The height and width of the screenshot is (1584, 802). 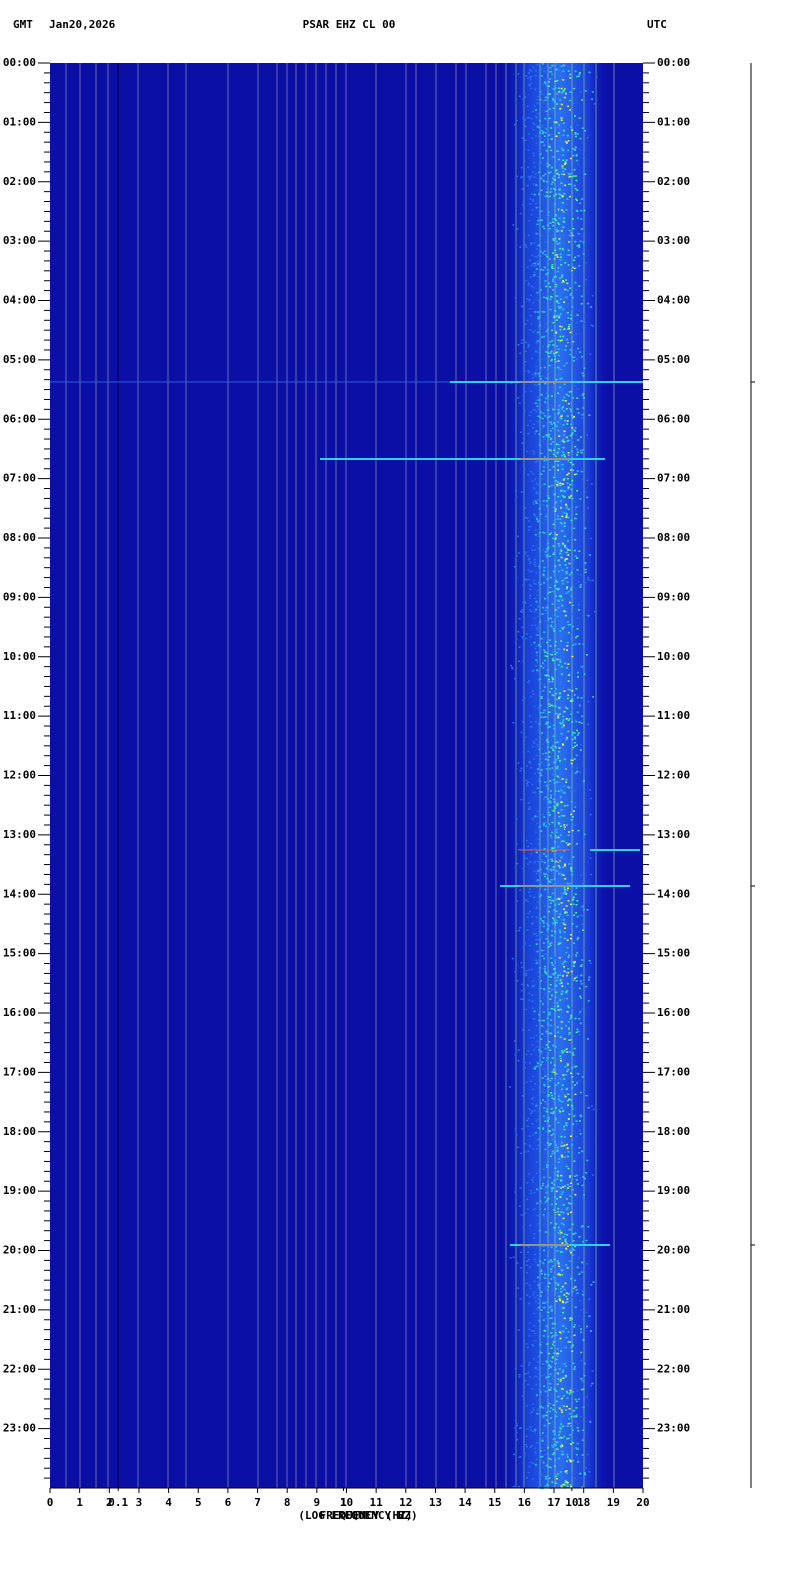 What do you see at coordinates (673, 775) in the screenshot?
I see `y-tick-label-right: 12:00` at bounding box center [673, 775].